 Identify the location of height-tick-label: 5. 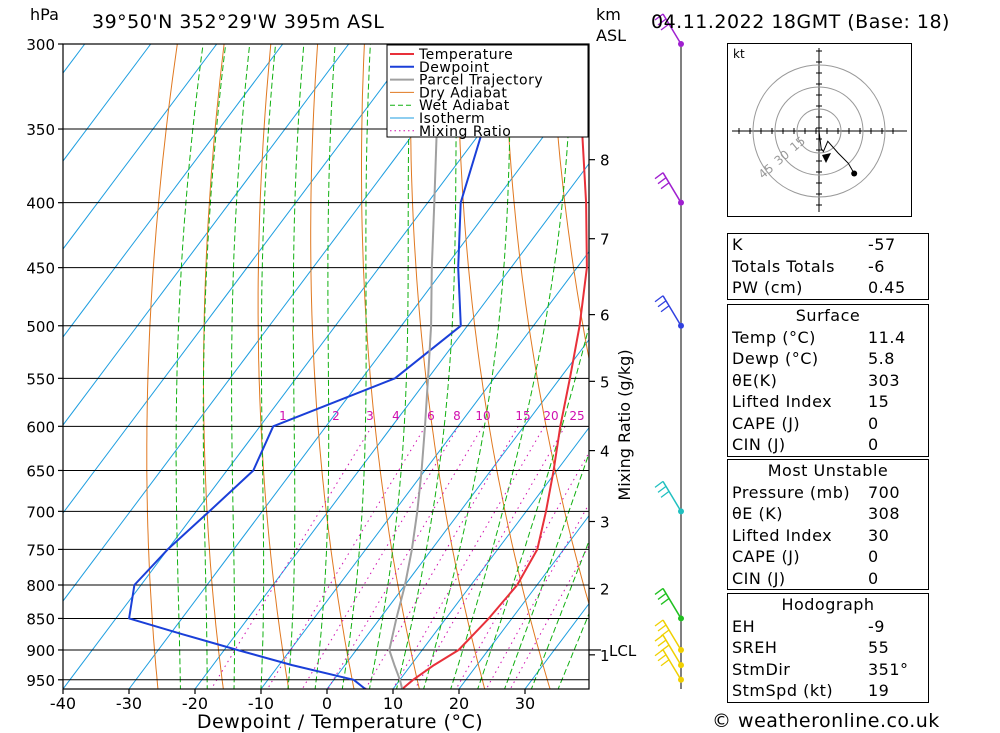
(605, 382).